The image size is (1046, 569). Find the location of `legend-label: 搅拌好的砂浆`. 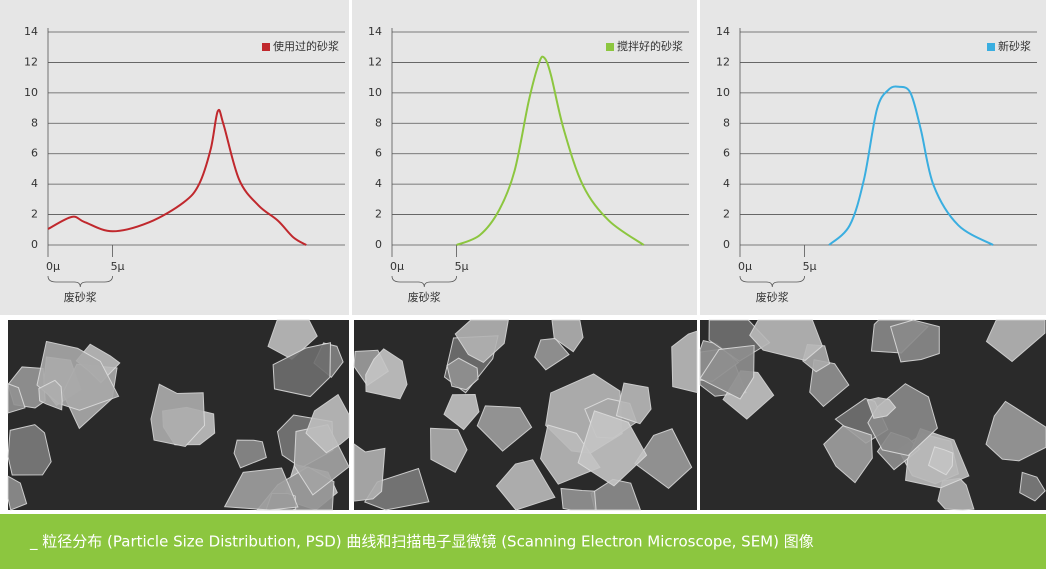

legend-label: 搅拌好的砂浆 is located at coordinates (650, 46).